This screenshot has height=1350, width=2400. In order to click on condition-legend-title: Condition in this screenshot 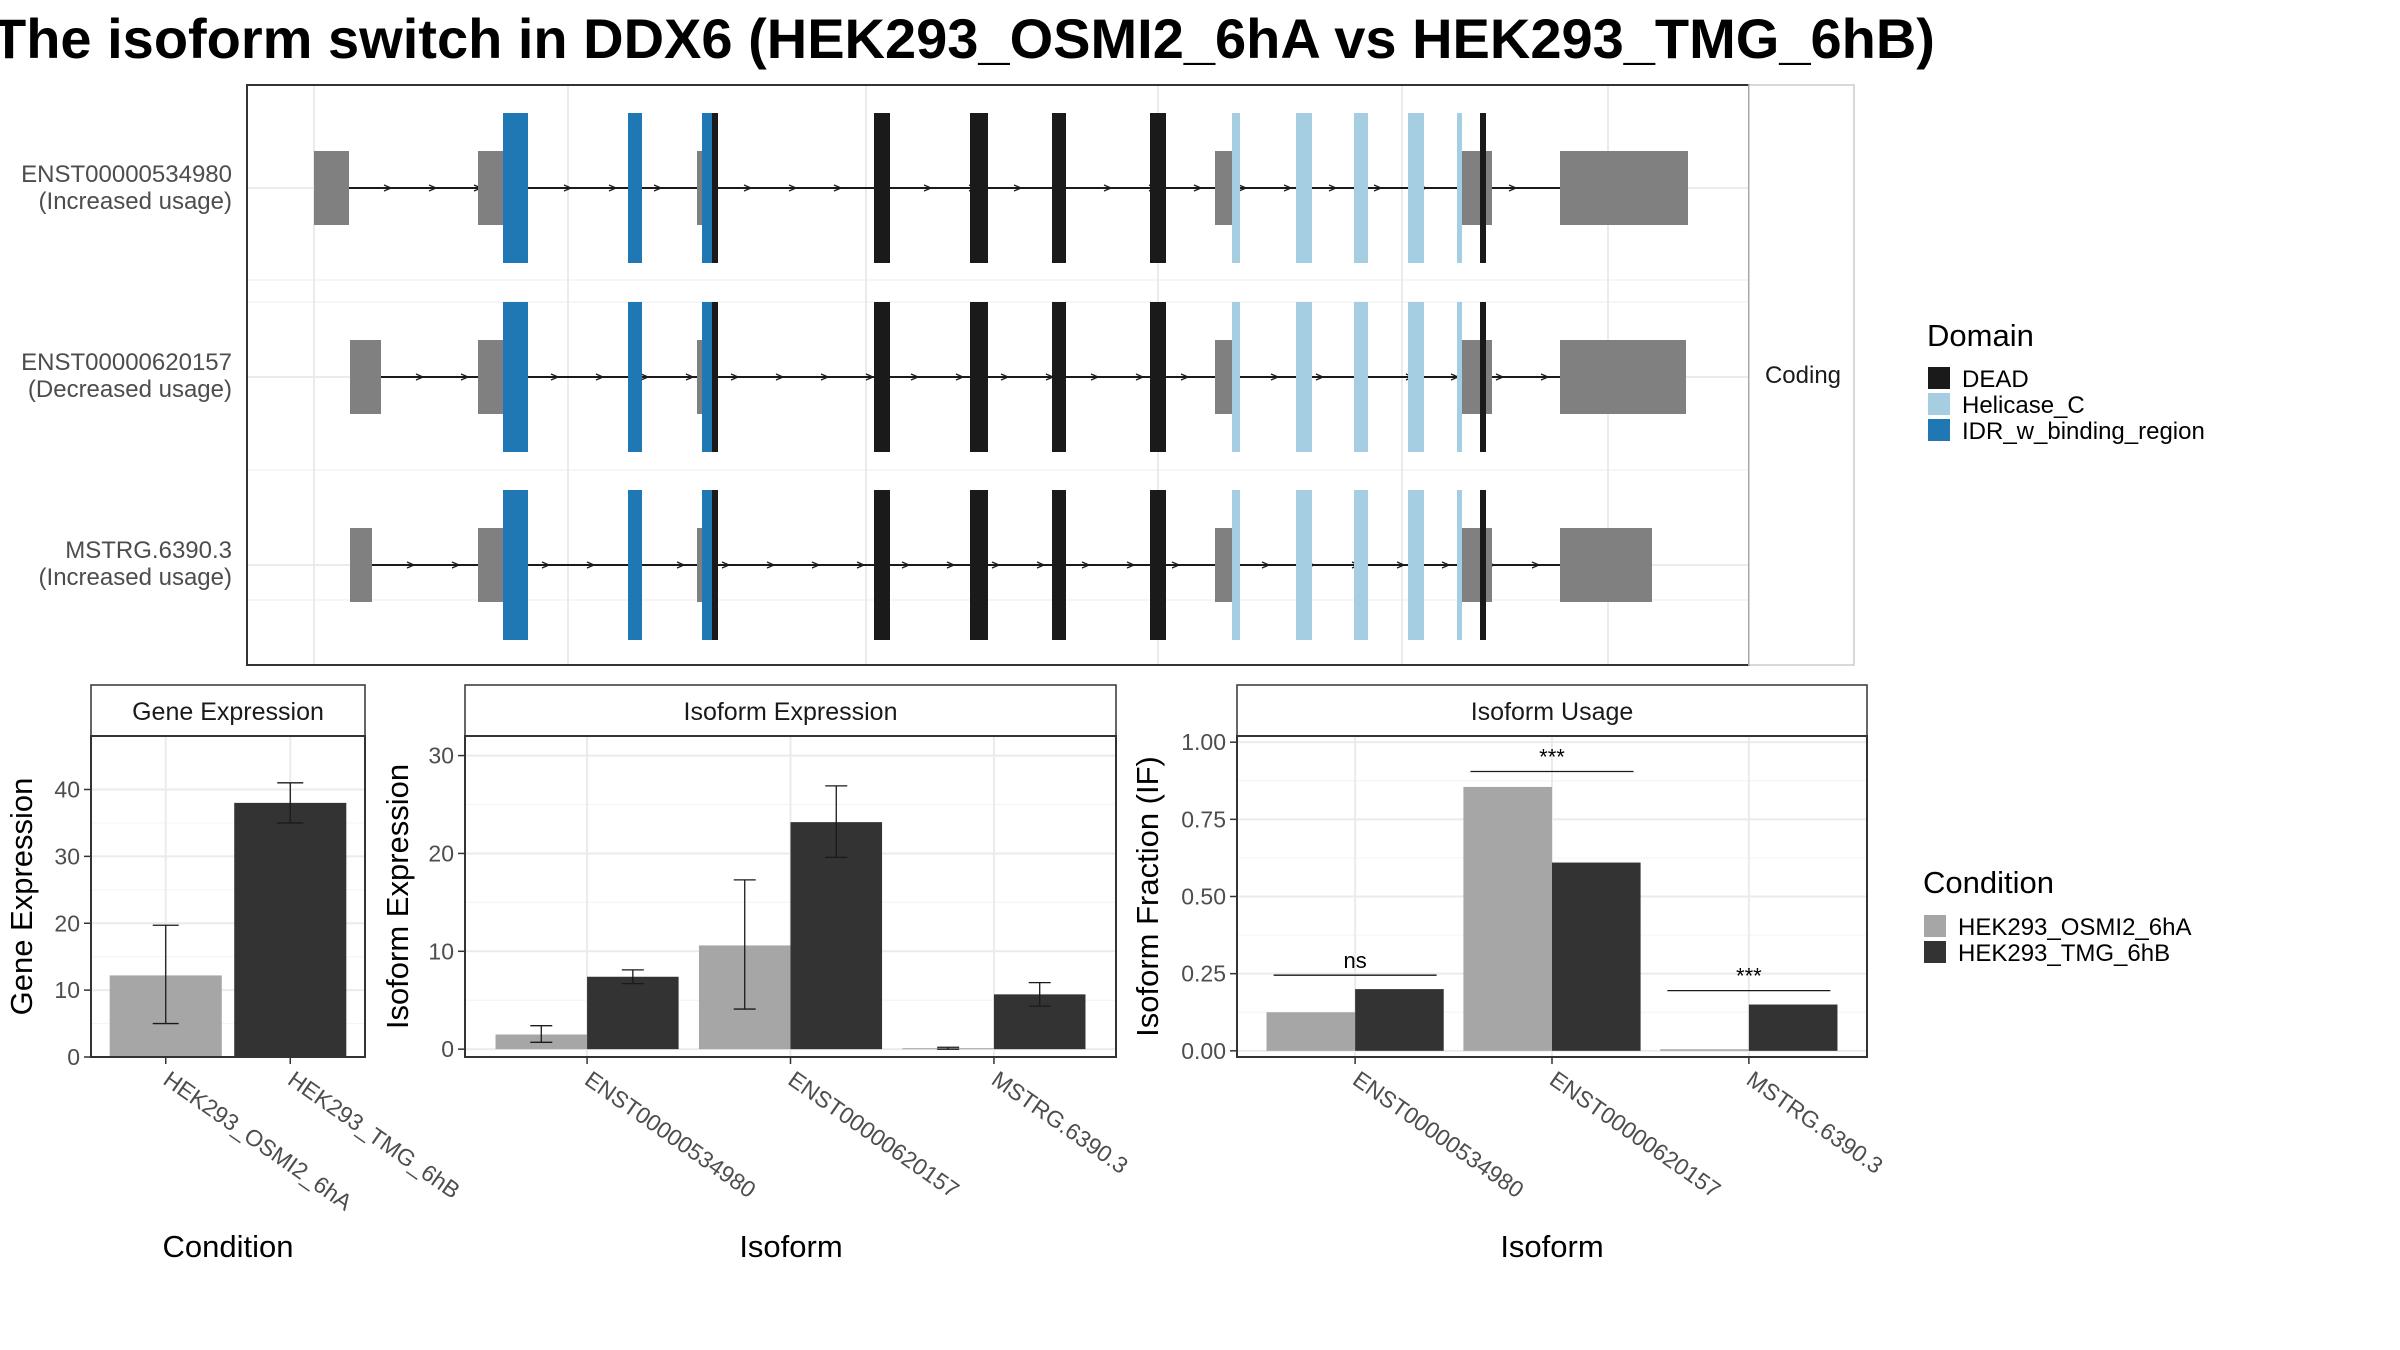, I will do `click(1988, 882)`.